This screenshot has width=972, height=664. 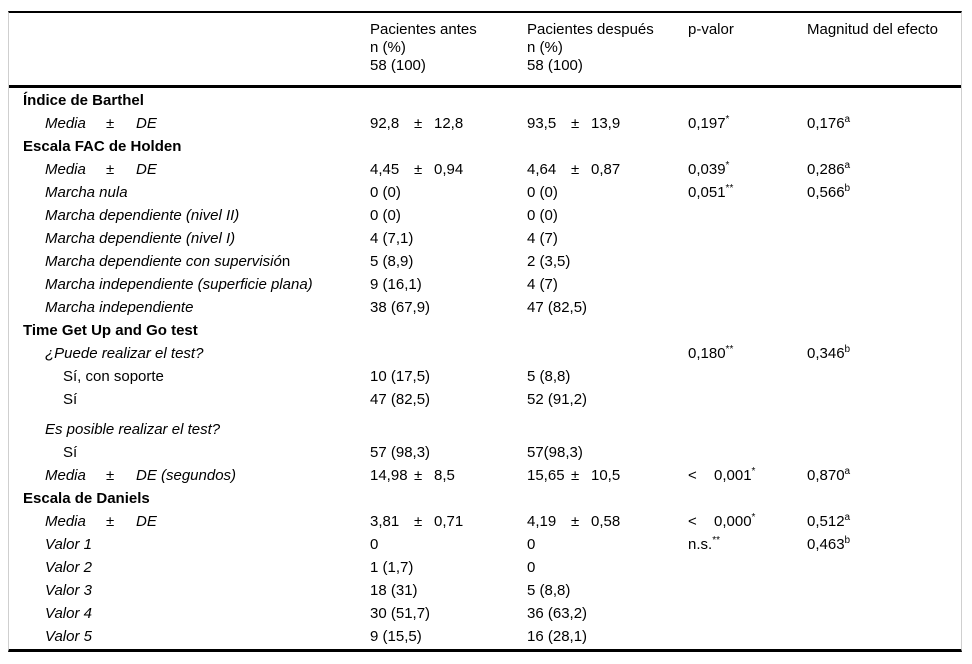 What do you see at coordinates (186, 475) in the screenshot?
I see `mean-label-de: DE (segundos)` at bounding box center [186, 475].